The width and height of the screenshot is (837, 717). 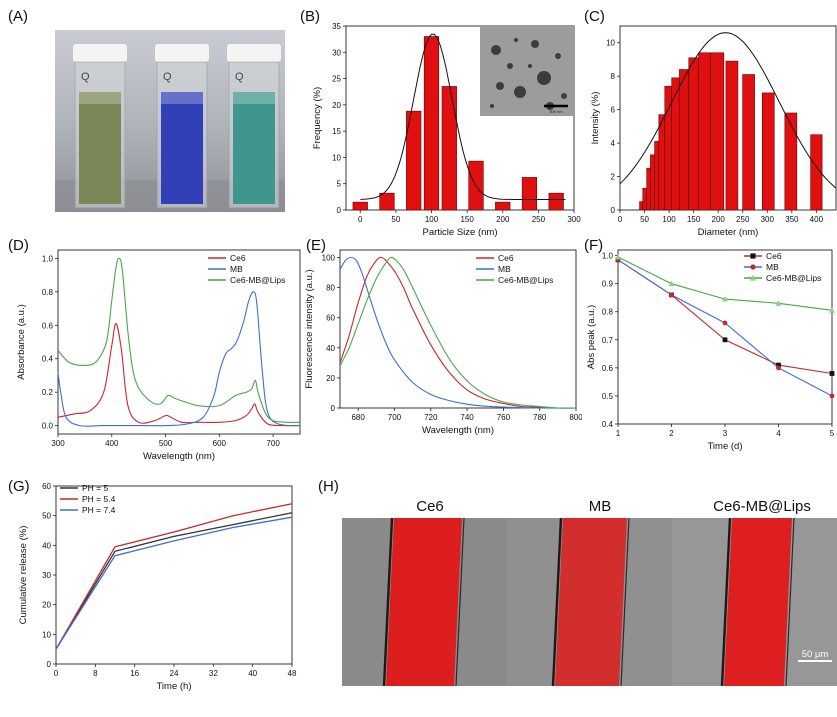 I want to click on cuvette-mark: Q, so click(x=239, y=77).